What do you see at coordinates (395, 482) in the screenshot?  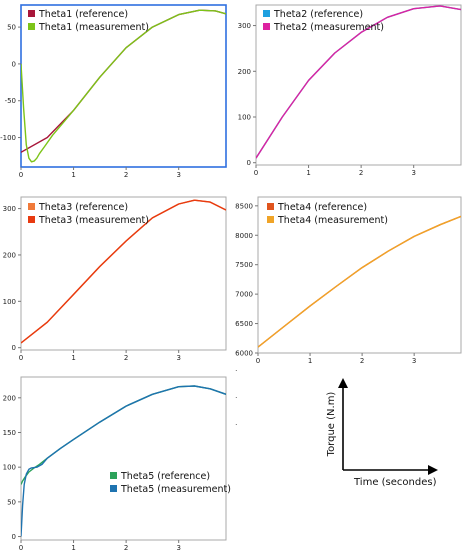 I see `guide-xlabel: Time (secondes)` at bounding box center [395, 482].